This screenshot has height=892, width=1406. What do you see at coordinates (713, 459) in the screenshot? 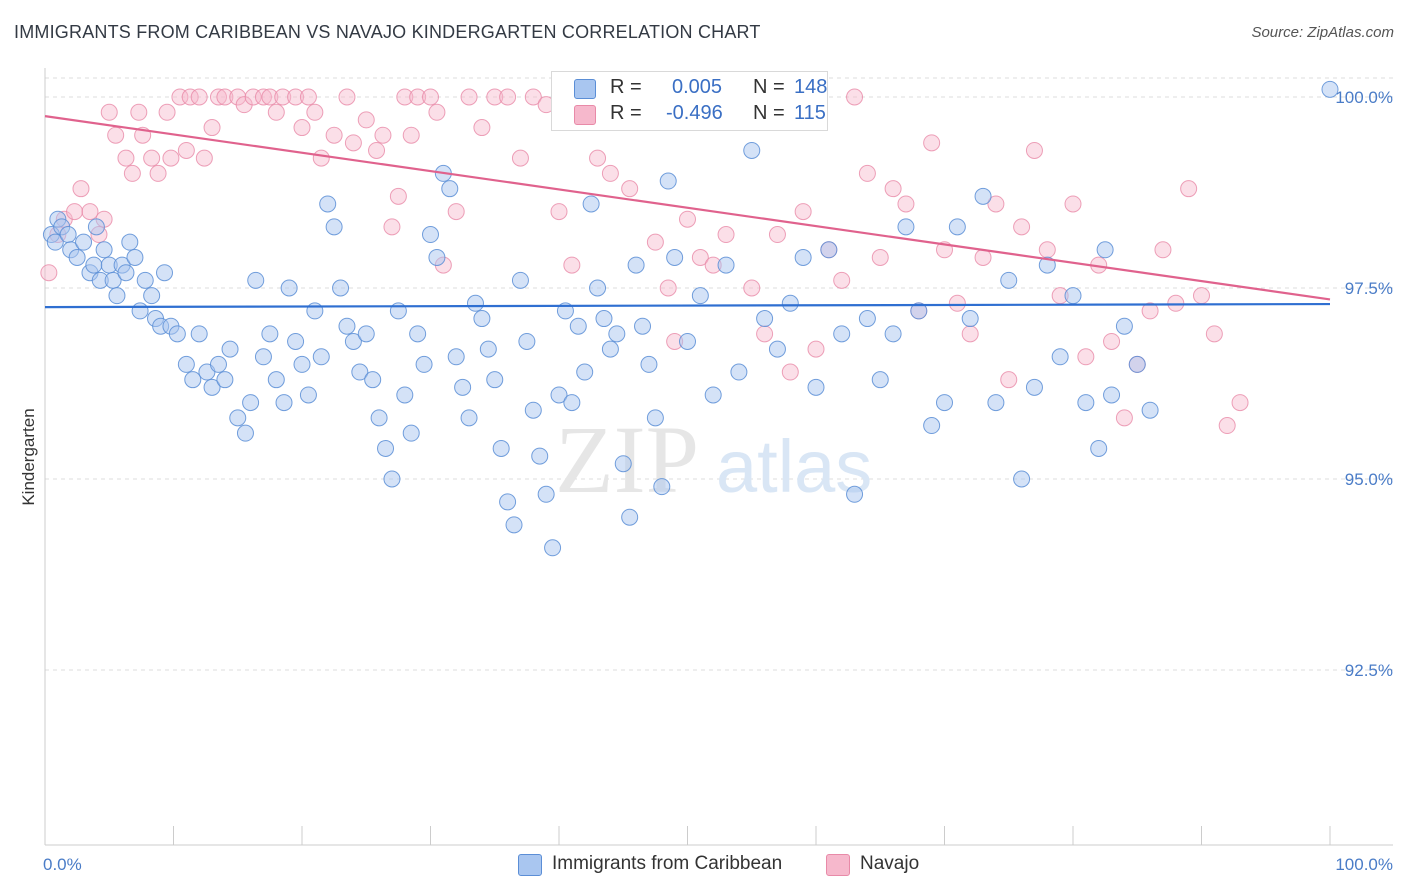
I see `watermark: ZIP atlas` at bounding box center [713, 459].